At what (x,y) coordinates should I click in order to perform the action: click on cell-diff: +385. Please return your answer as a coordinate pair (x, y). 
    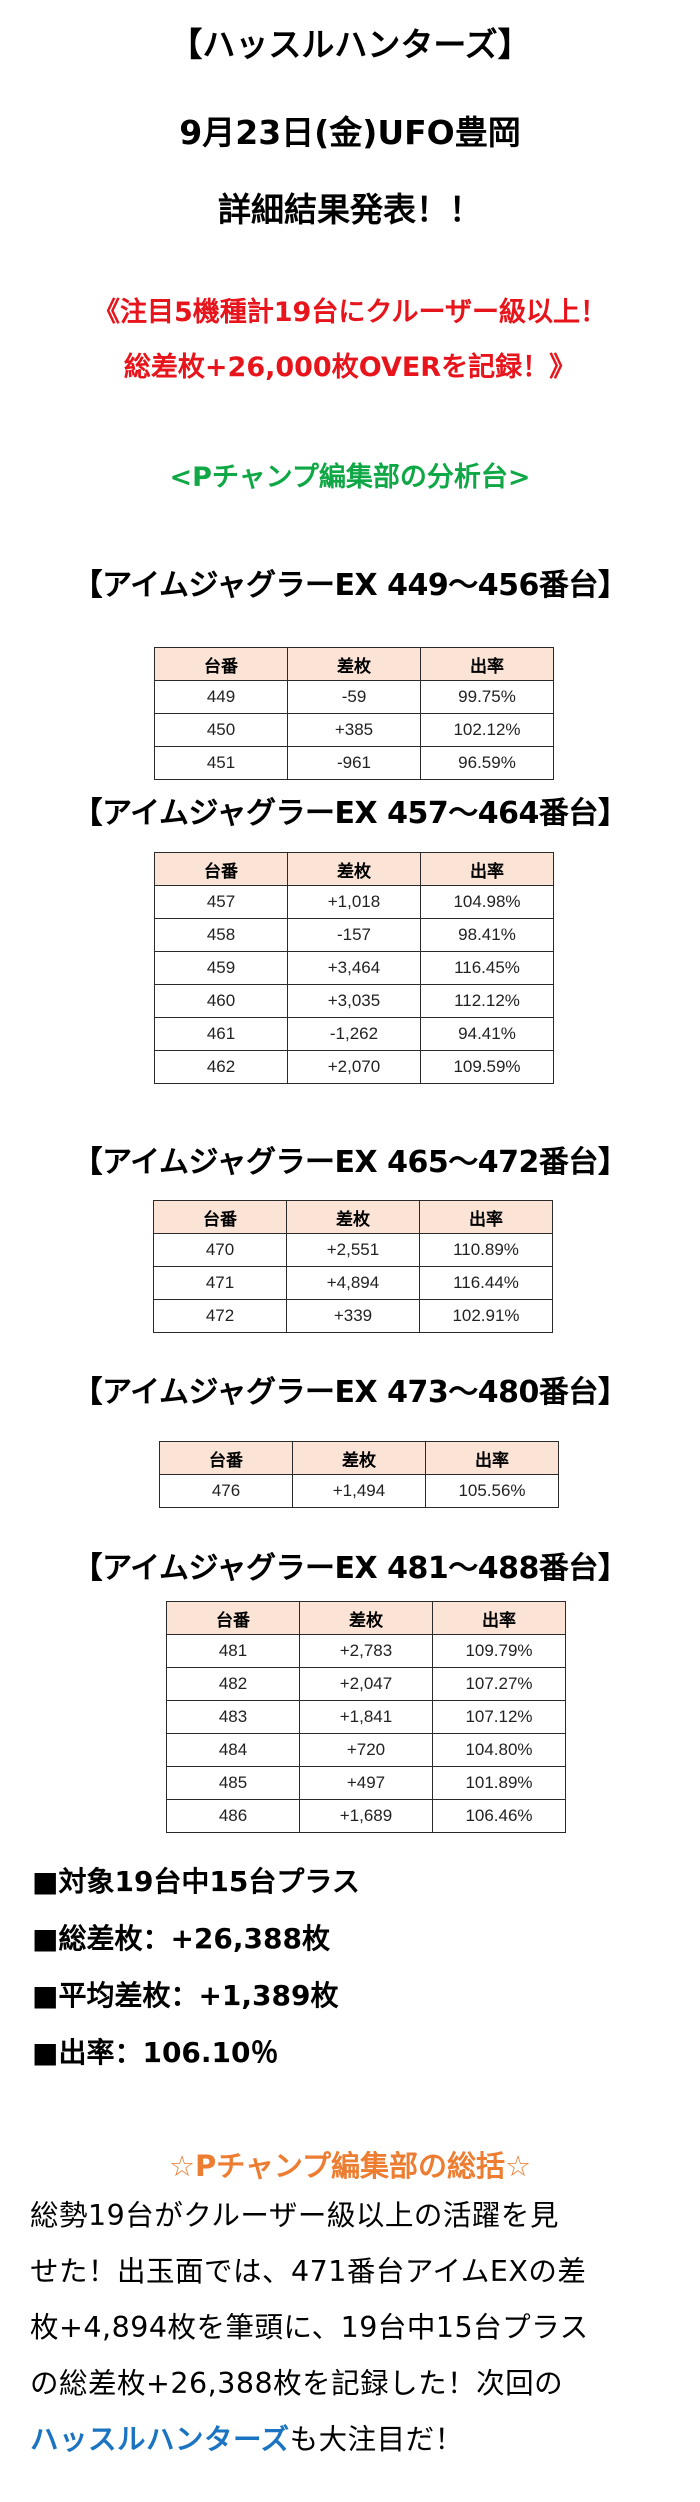
    Looking at the image, I should click on (354, 730).